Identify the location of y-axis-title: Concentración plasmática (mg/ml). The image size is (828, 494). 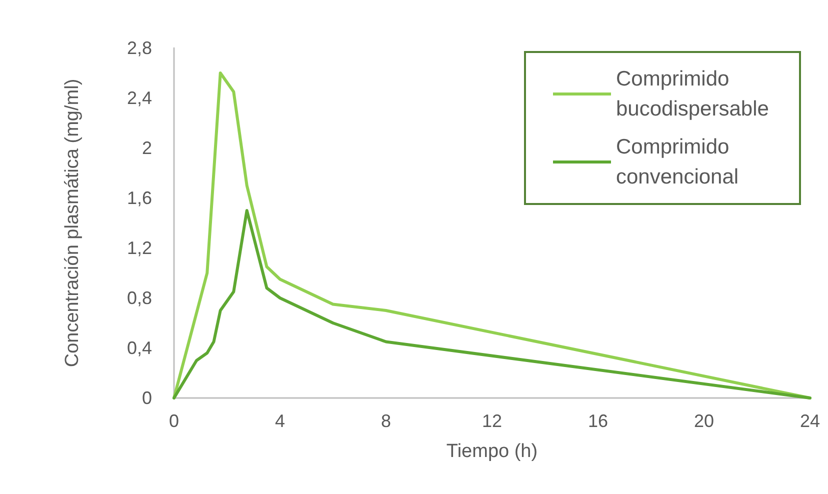
(72, 223).